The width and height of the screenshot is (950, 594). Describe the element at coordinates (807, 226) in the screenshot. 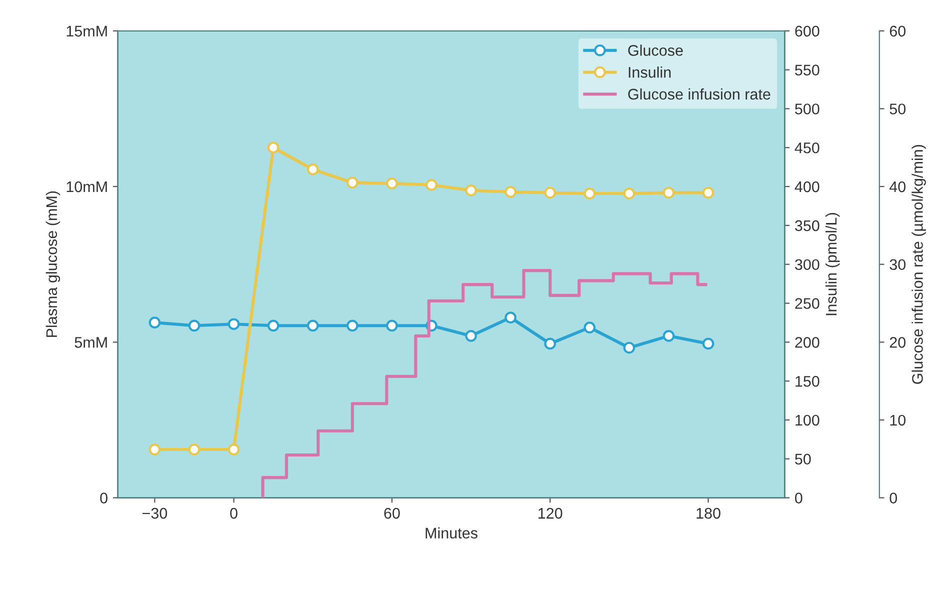

I see `y2-tick-label: 350` at that location.